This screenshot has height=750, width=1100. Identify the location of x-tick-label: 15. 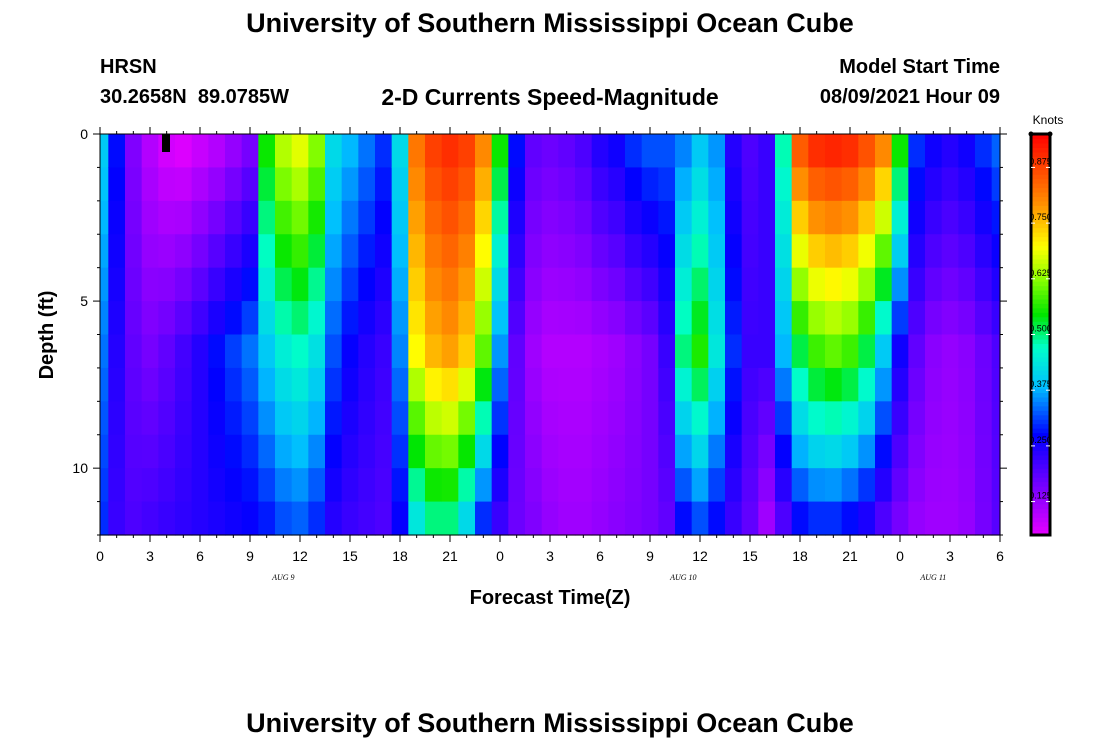
(350, 556).